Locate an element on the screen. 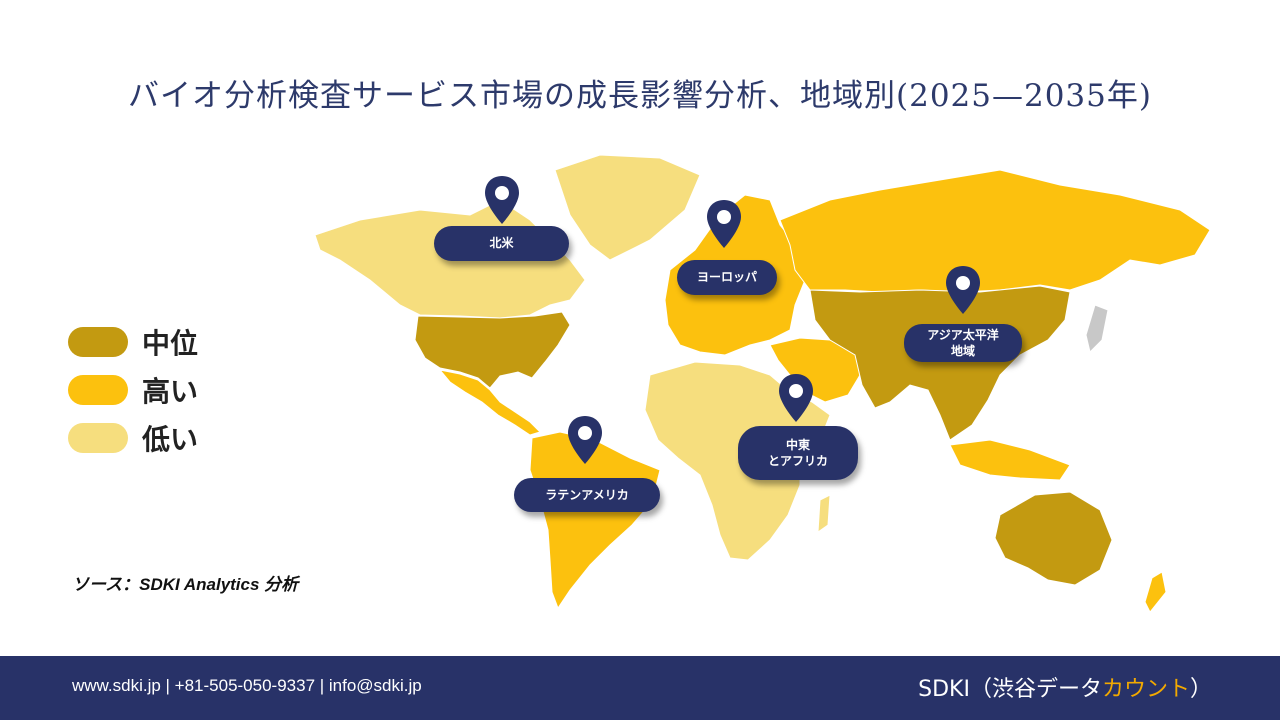  region-label-line: ラテンアメリカ is located at coordinates (587, 494).